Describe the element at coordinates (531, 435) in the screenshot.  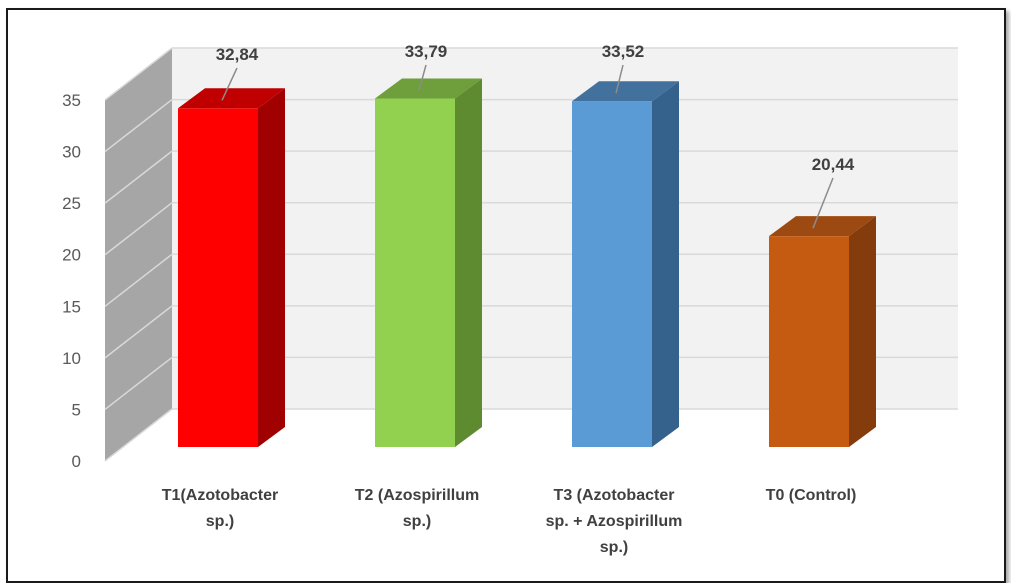
I see `floor` at that location.